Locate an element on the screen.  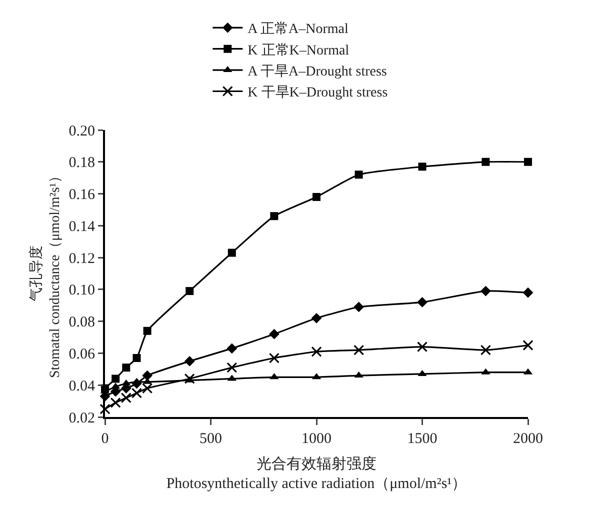
legend-label: K 正常K–Normal is located at coordinates (299, 50).